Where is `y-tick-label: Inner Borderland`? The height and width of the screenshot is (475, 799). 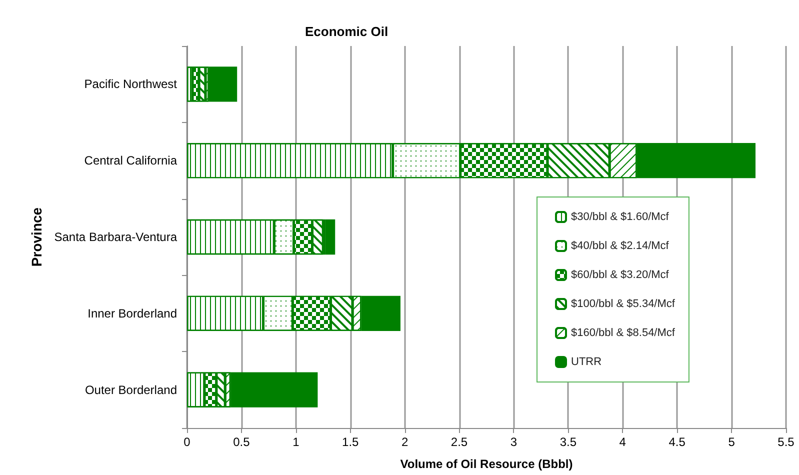 y-tick-label: Inner Borderland is located at coordinates (132, 313).